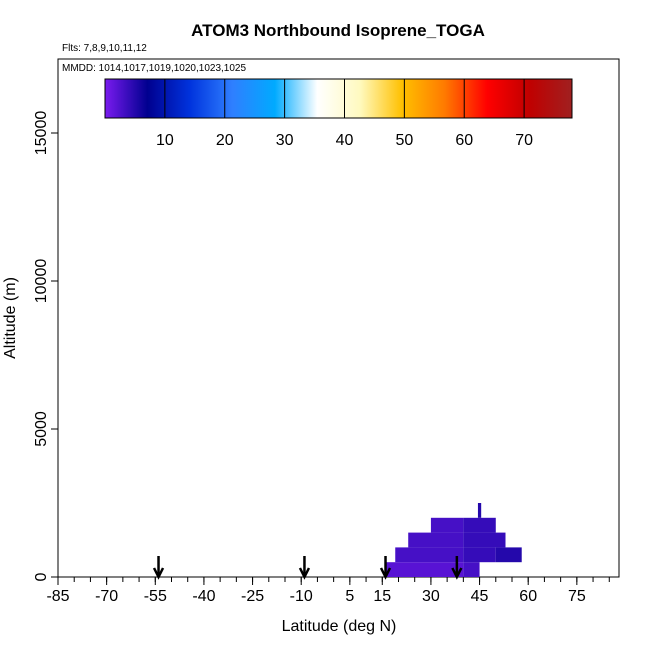  I want to click on x-tick-label: 45, so click(480, 596).